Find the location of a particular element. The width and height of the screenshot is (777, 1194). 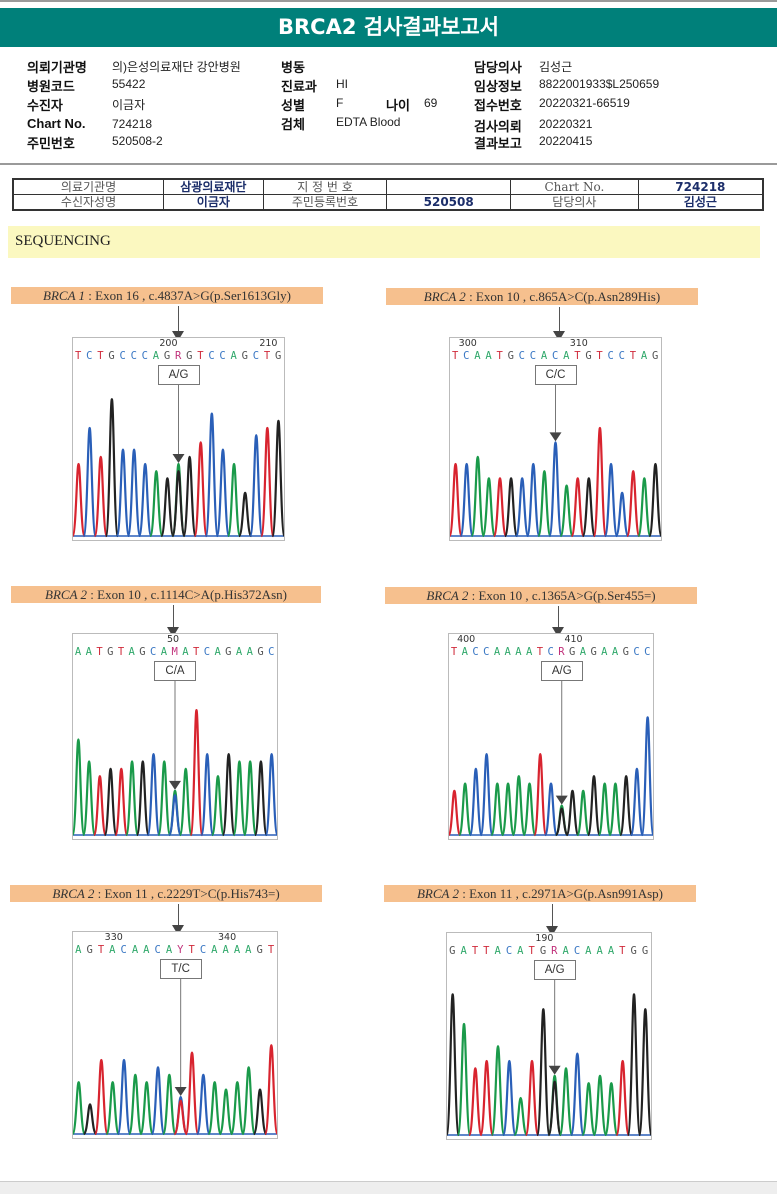

trace-plot is located at coordinates (175, 1057).